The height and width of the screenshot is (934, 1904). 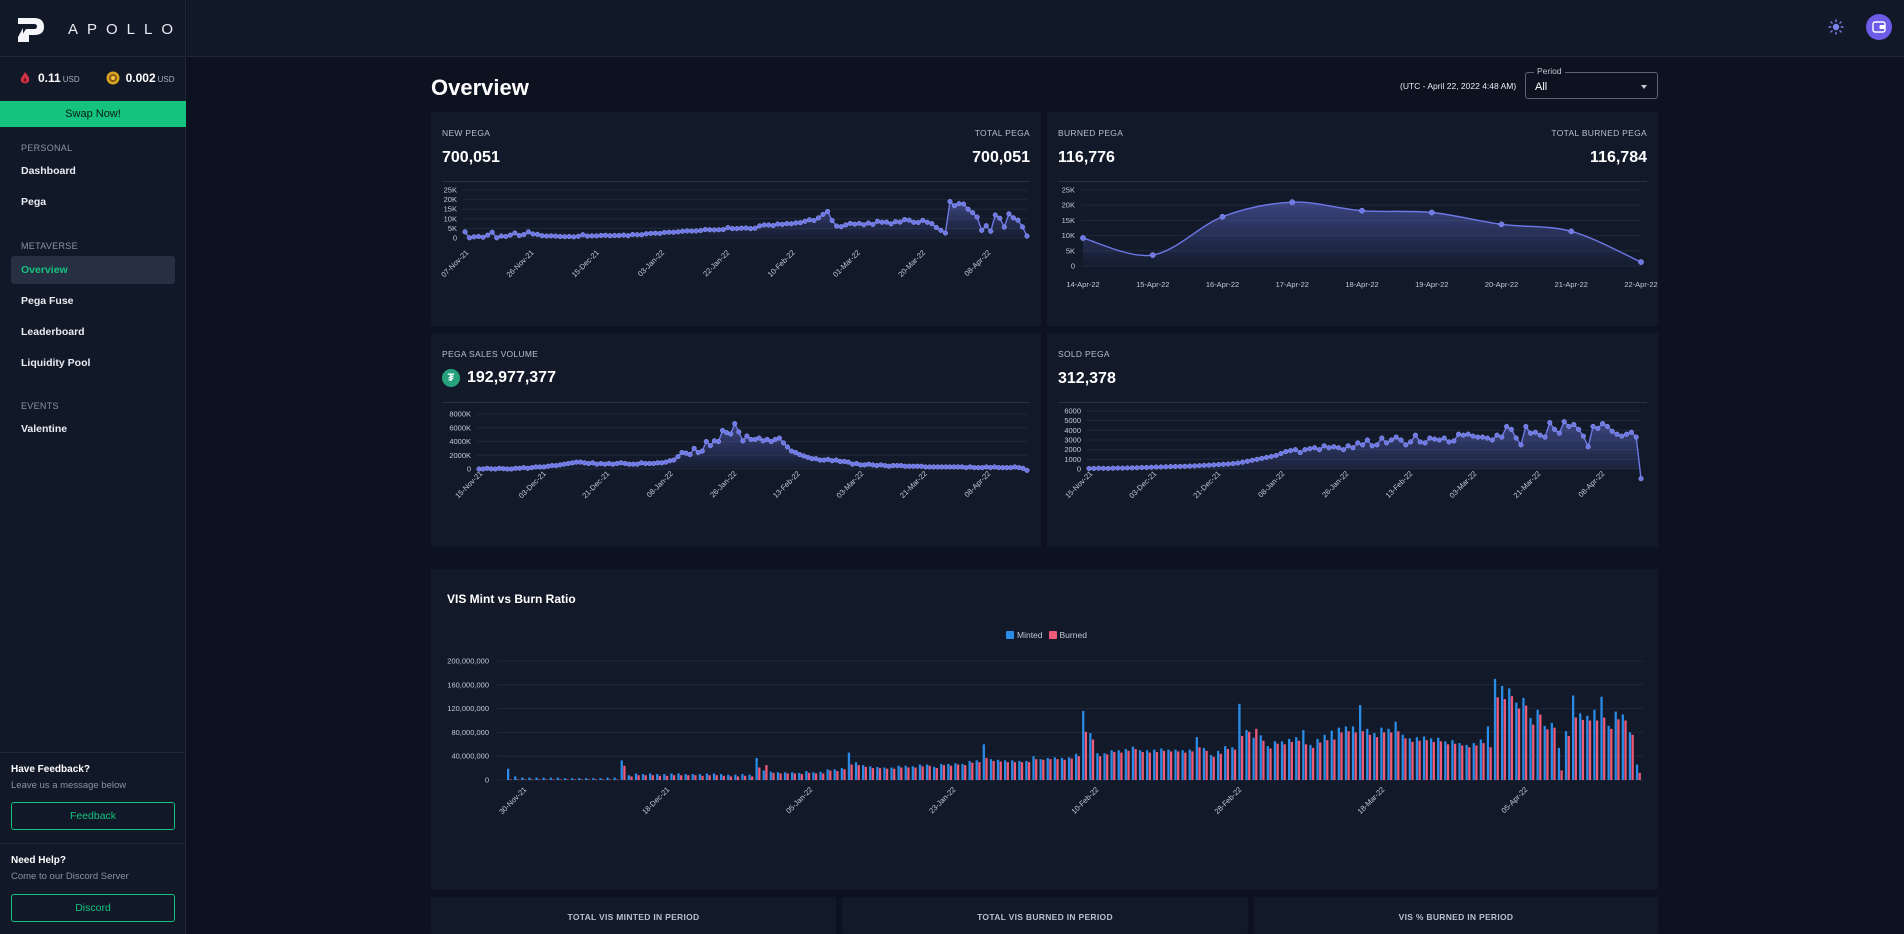 I want to click on burned-pega-value: 116,776, so click(x=1086, y=157).